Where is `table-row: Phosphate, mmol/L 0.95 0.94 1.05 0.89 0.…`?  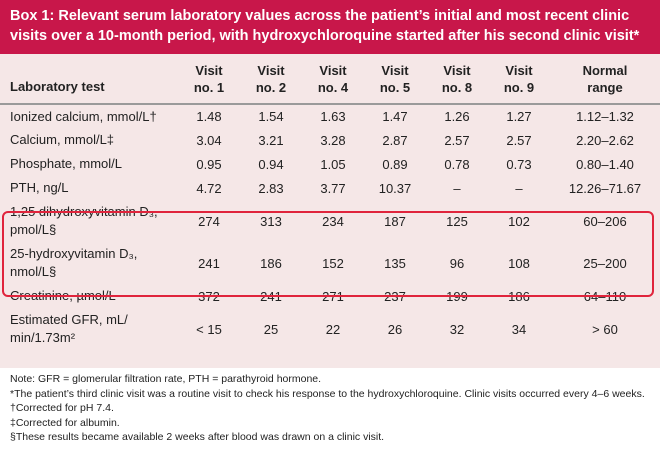 table-row: Phosphate, mmol/L 0.95 0.94 1.05 0.89 0.… is located at coordinates (330, 164).